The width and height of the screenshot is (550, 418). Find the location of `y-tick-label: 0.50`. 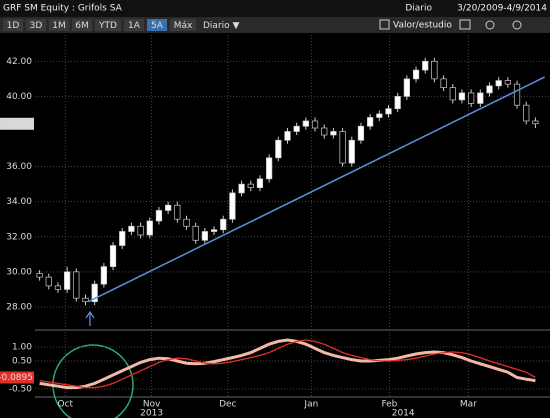

y-tick-label: 0.50 is located at coordinates (22, 362).